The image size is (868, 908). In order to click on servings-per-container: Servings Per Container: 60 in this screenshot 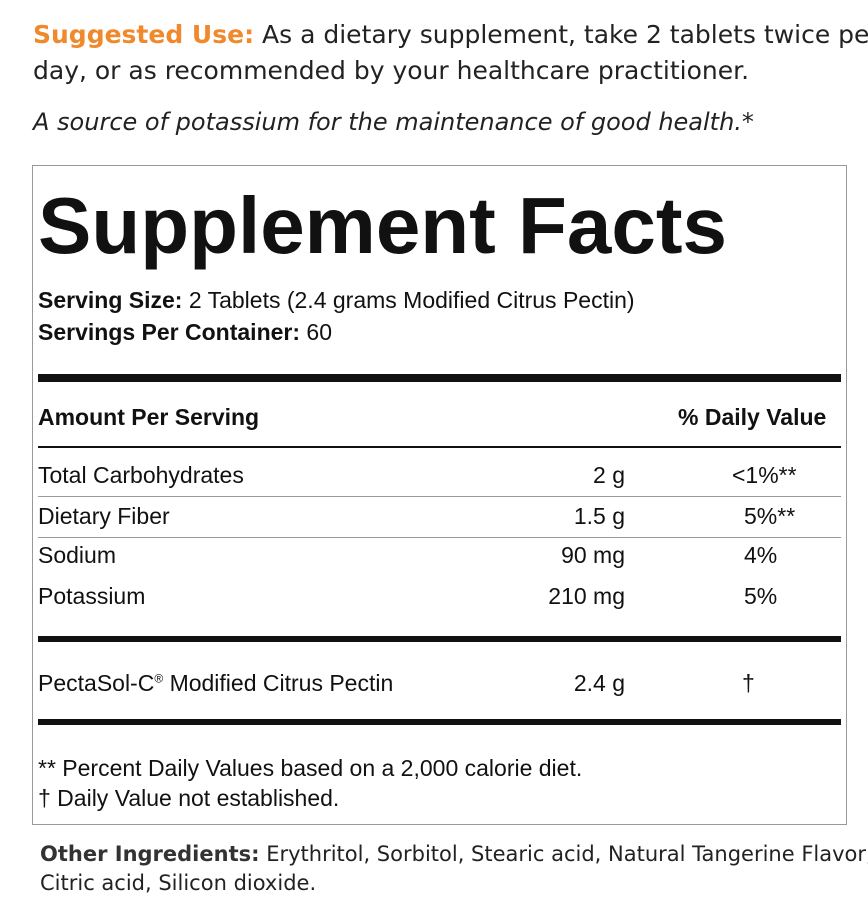, I will do `click(185, 332)`.